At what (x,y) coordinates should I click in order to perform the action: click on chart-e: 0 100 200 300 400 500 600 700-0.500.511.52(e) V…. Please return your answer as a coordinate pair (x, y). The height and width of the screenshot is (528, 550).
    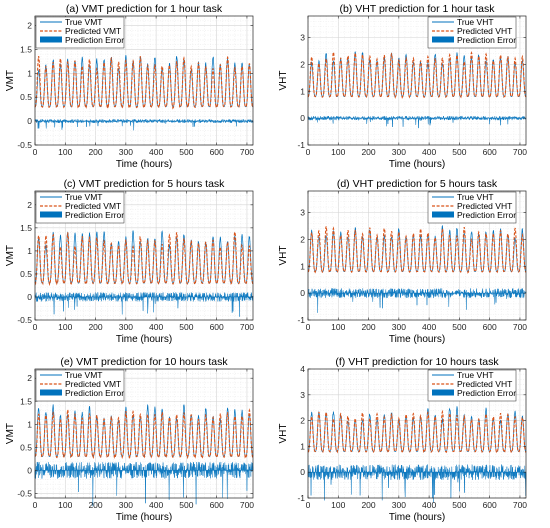
    Looking at the image, I should click on (129, 439).